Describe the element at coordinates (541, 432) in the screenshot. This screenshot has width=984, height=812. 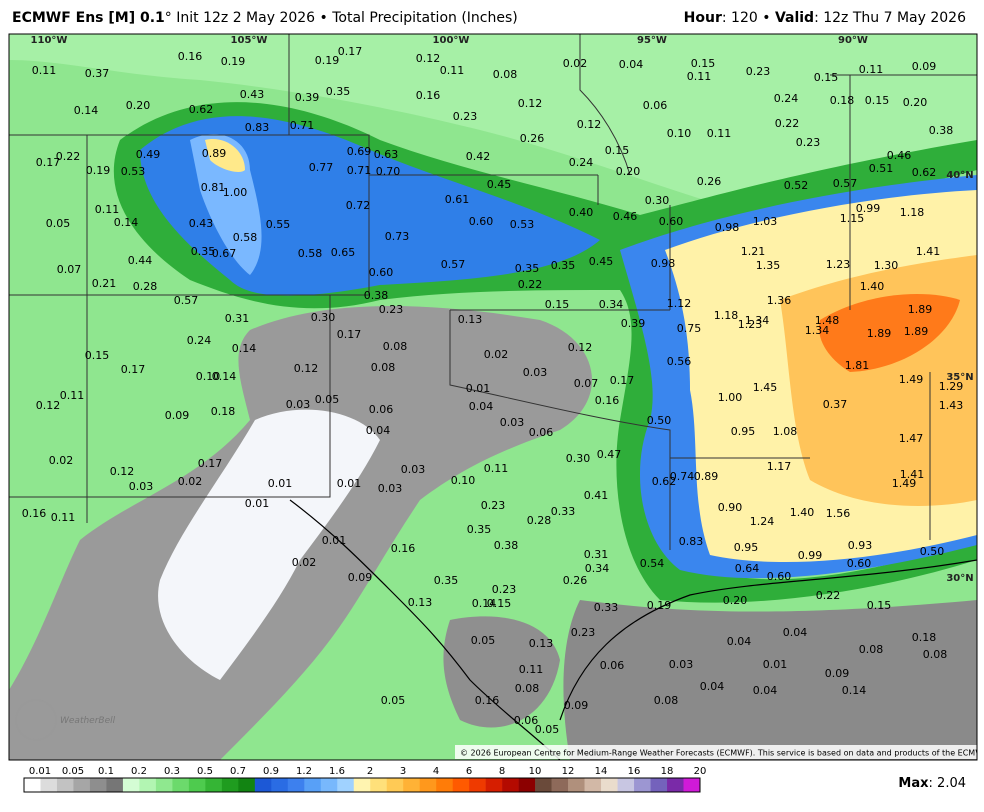
I see `precip-value: 0.06` at that location.